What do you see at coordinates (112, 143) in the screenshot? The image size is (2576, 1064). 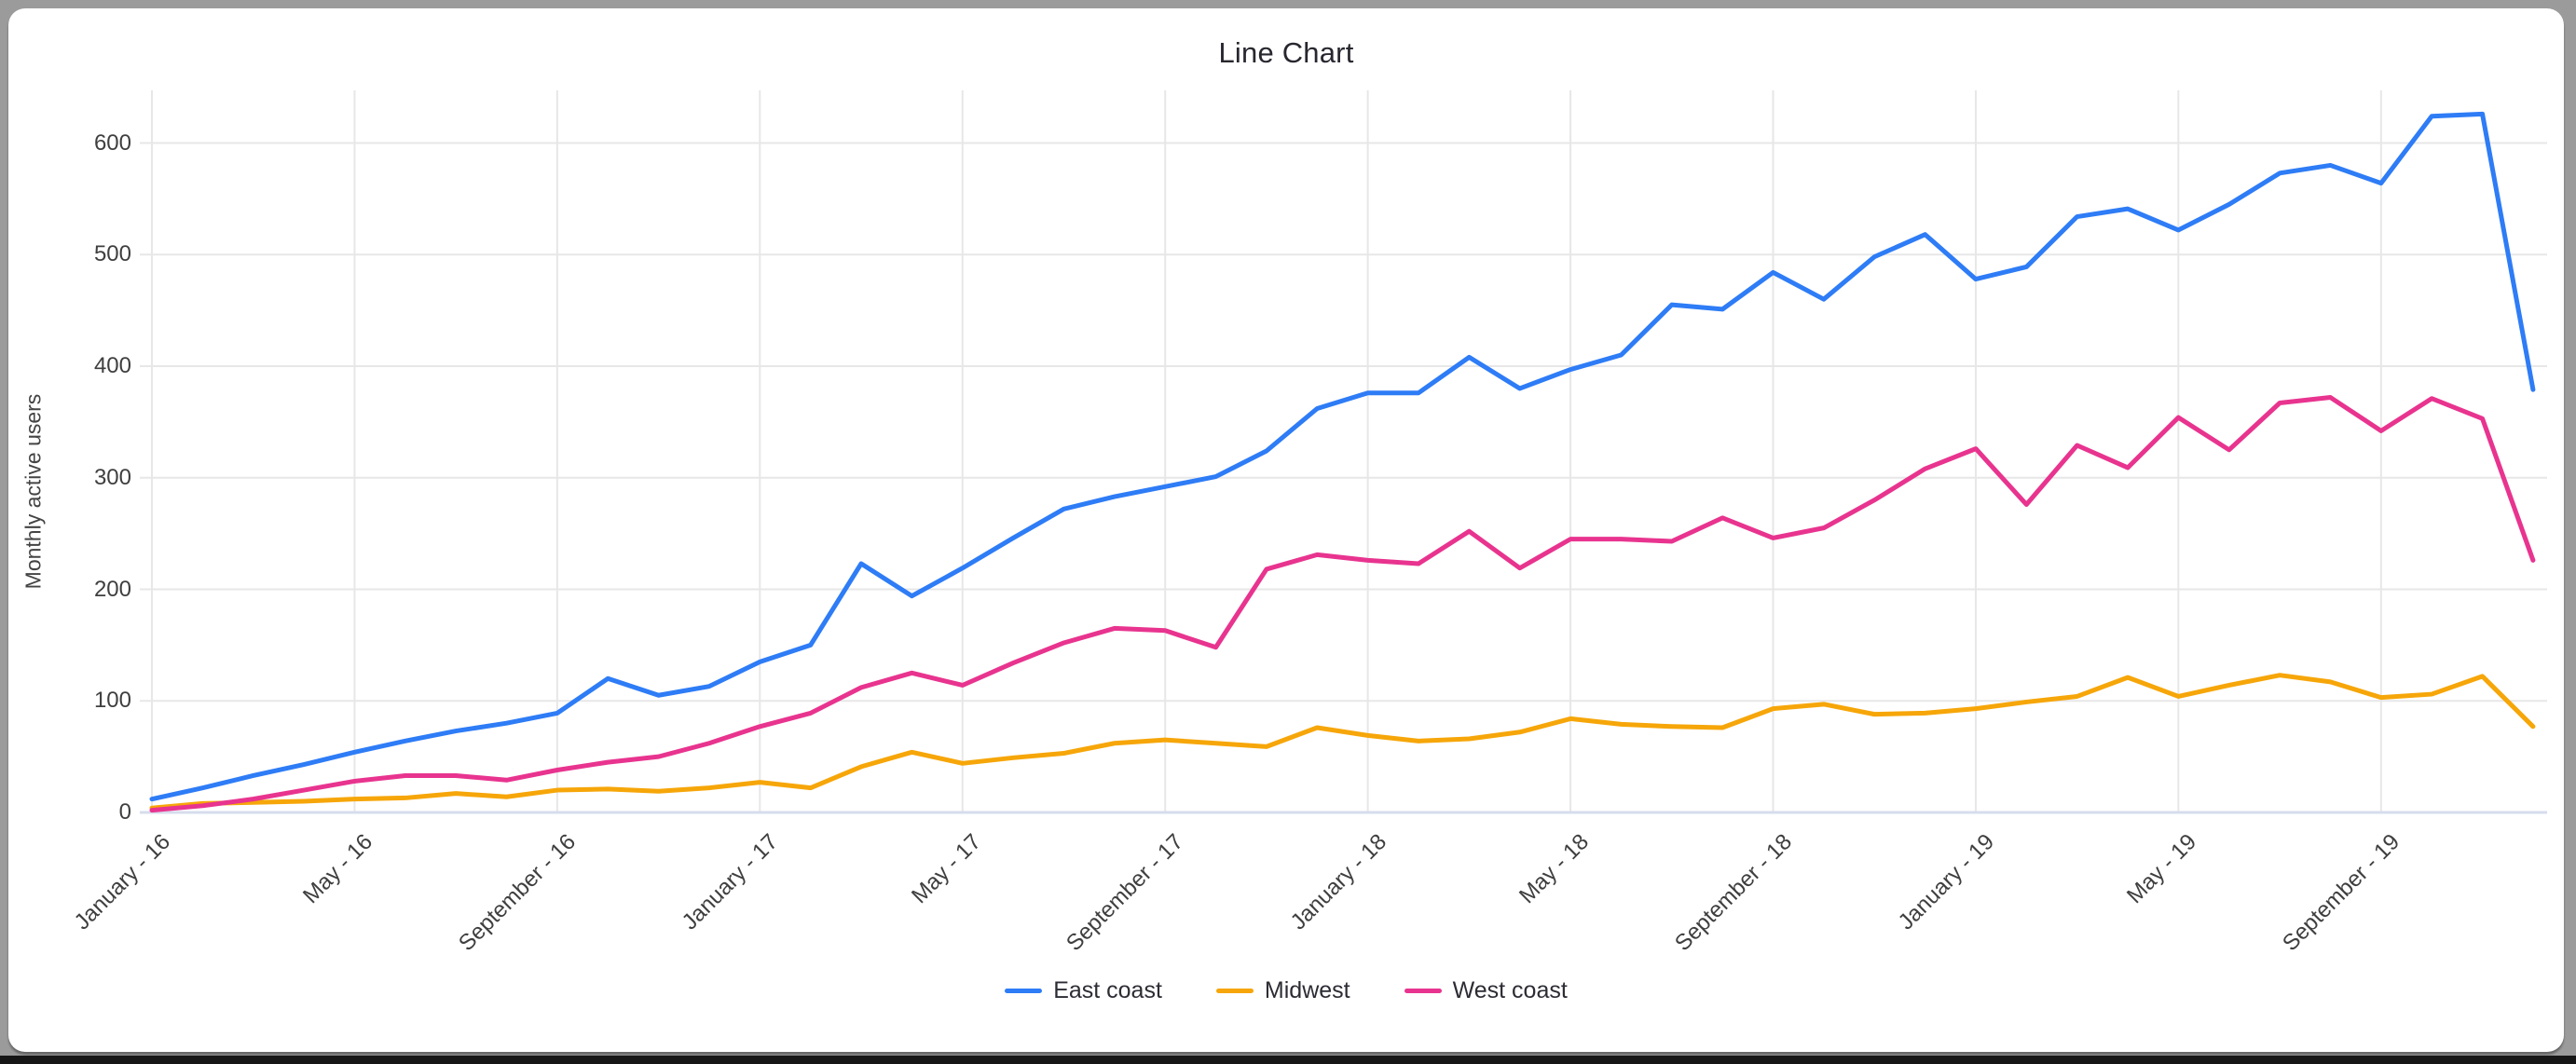 I see `y-tick-label: 600` at bounding box center [112, 143].